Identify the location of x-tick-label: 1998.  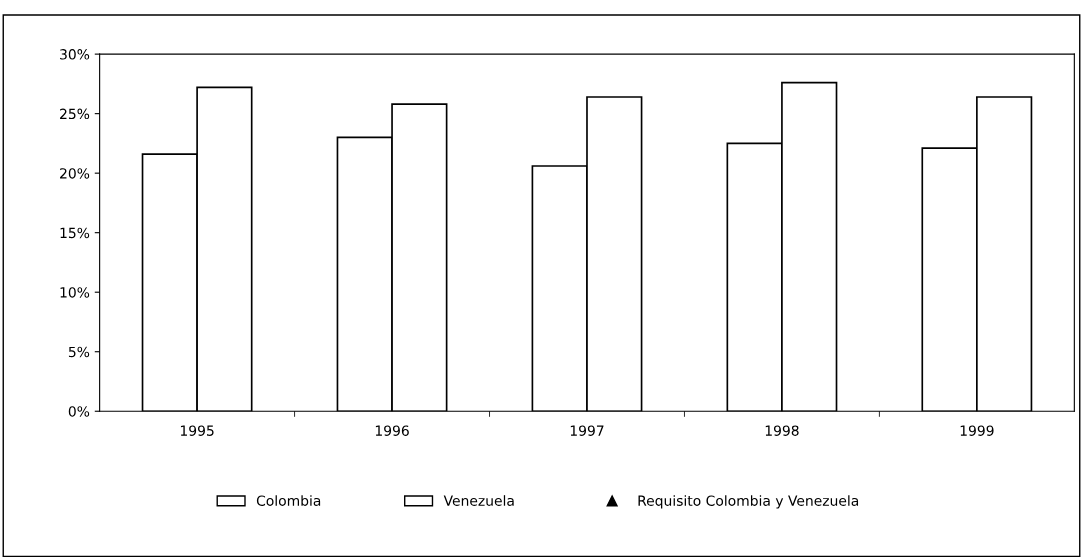
(782, 430).